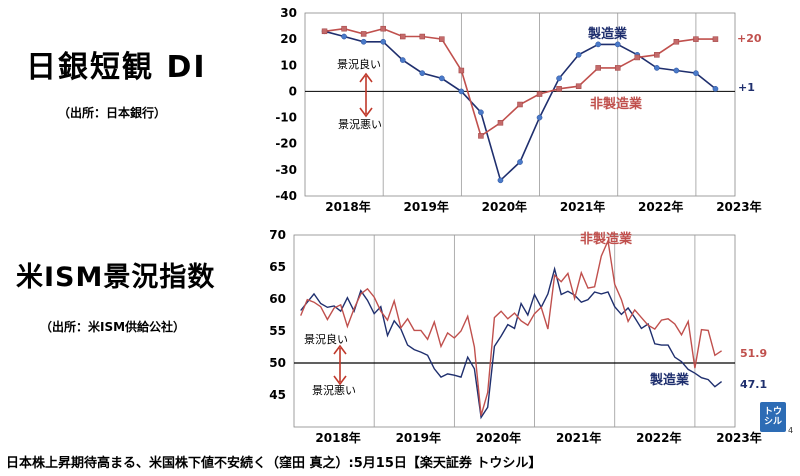 This screenshot has height=476, width=800. Describe the element at coordinates (288, 65) in the screenshot. I see `y-tick-label: 10` at that location.